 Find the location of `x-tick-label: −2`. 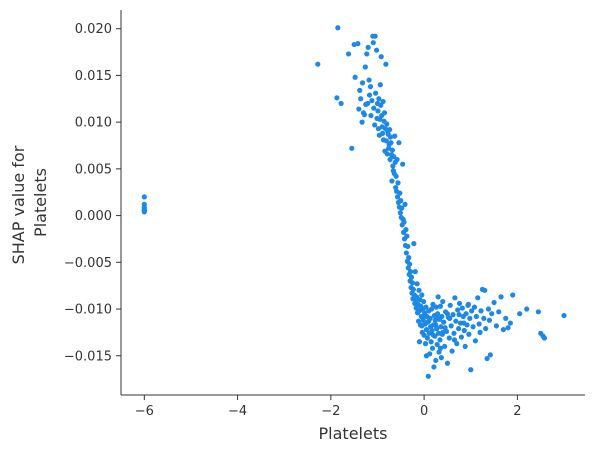

x-tick-label: −2 is located at coordinates (330, 411).